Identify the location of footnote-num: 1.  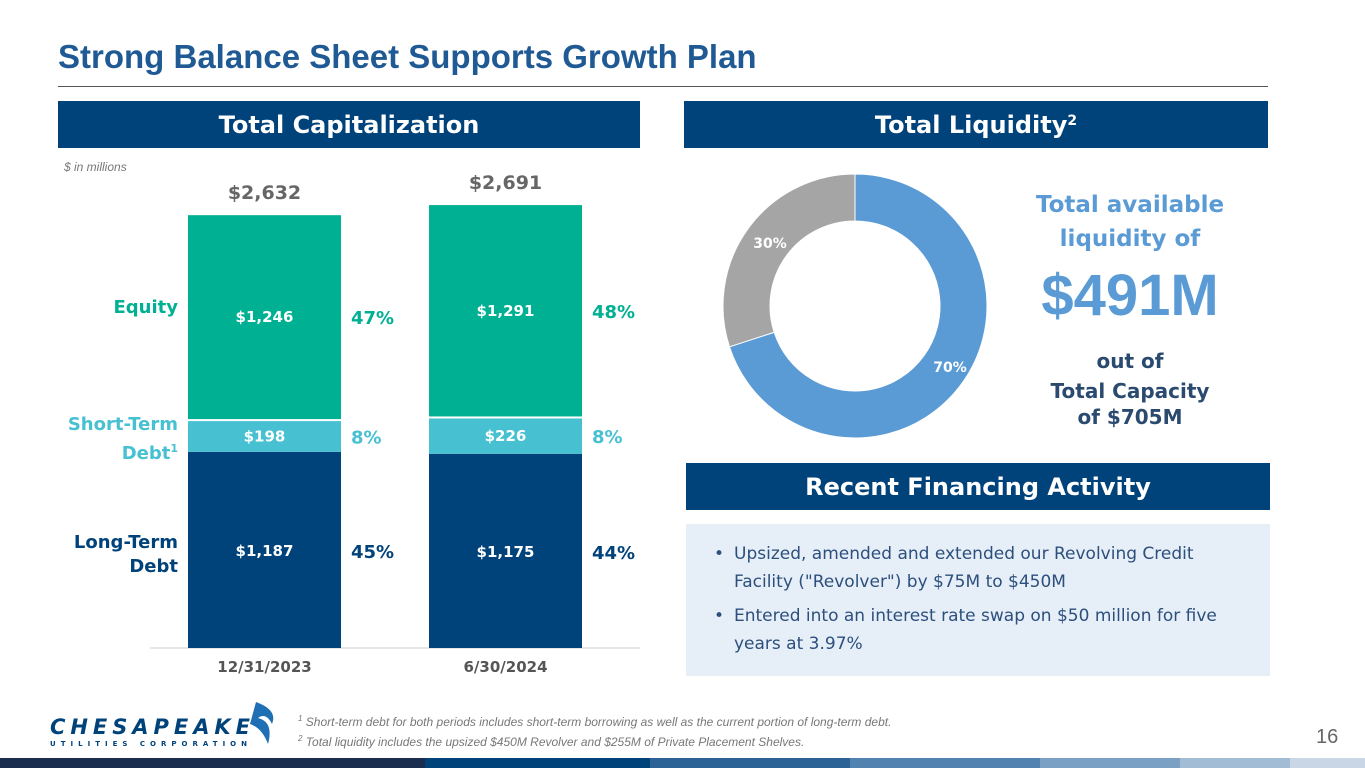
(300, 718).